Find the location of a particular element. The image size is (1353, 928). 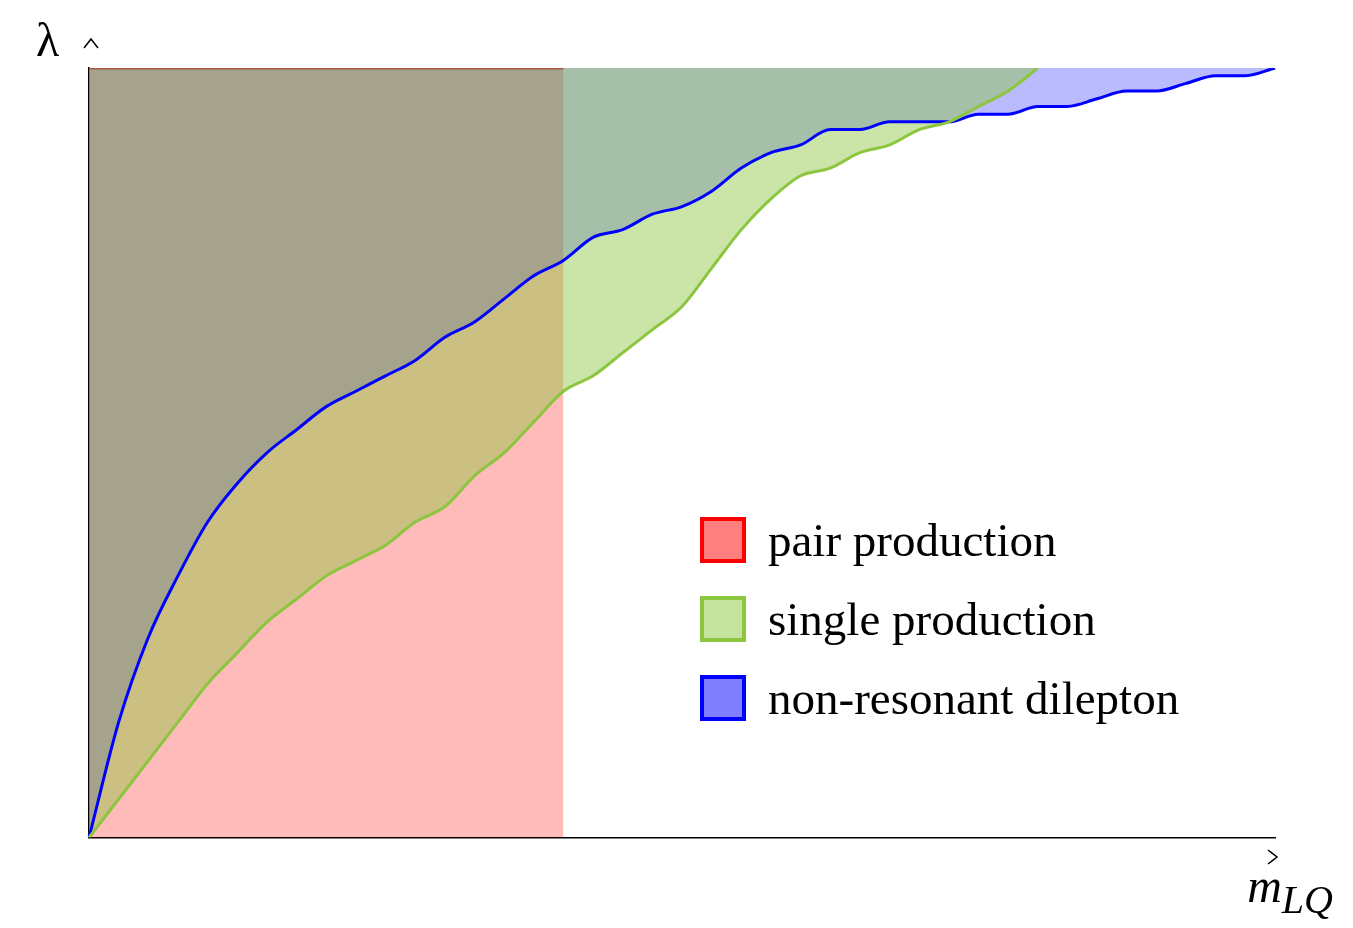

y-axis-title: λ is located at coordinates (48, 39).